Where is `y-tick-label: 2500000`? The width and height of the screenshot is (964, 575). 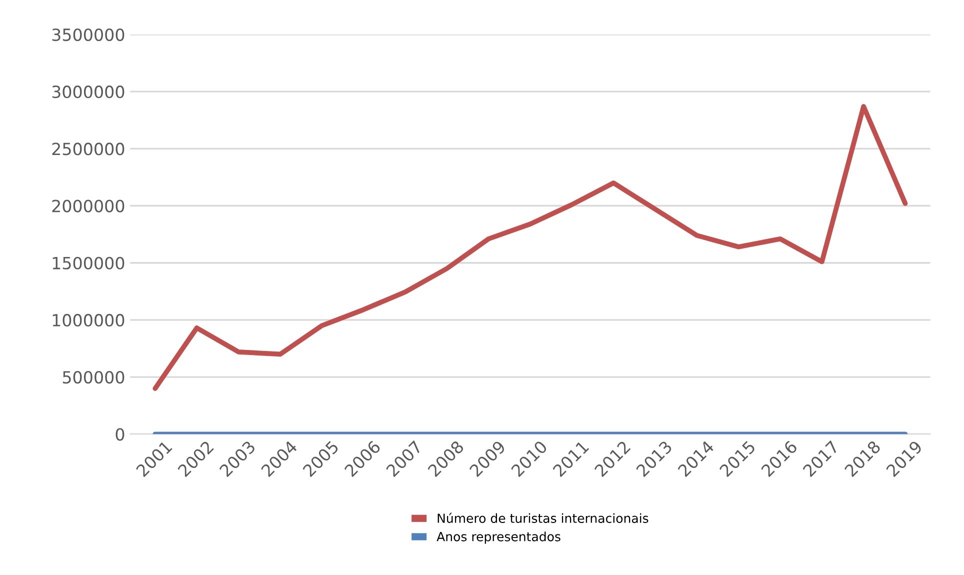
y-tick-label: 2500000 is located at coordinates (88, 149).